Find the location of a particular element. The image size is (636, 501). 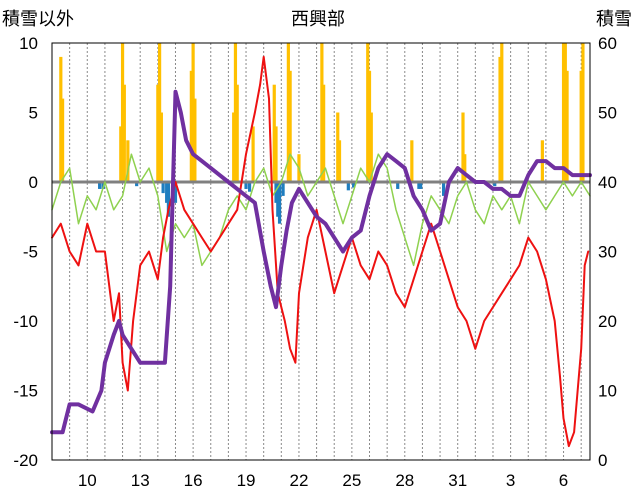

x-tick-label: 3 is located at coordinates (510, 480).